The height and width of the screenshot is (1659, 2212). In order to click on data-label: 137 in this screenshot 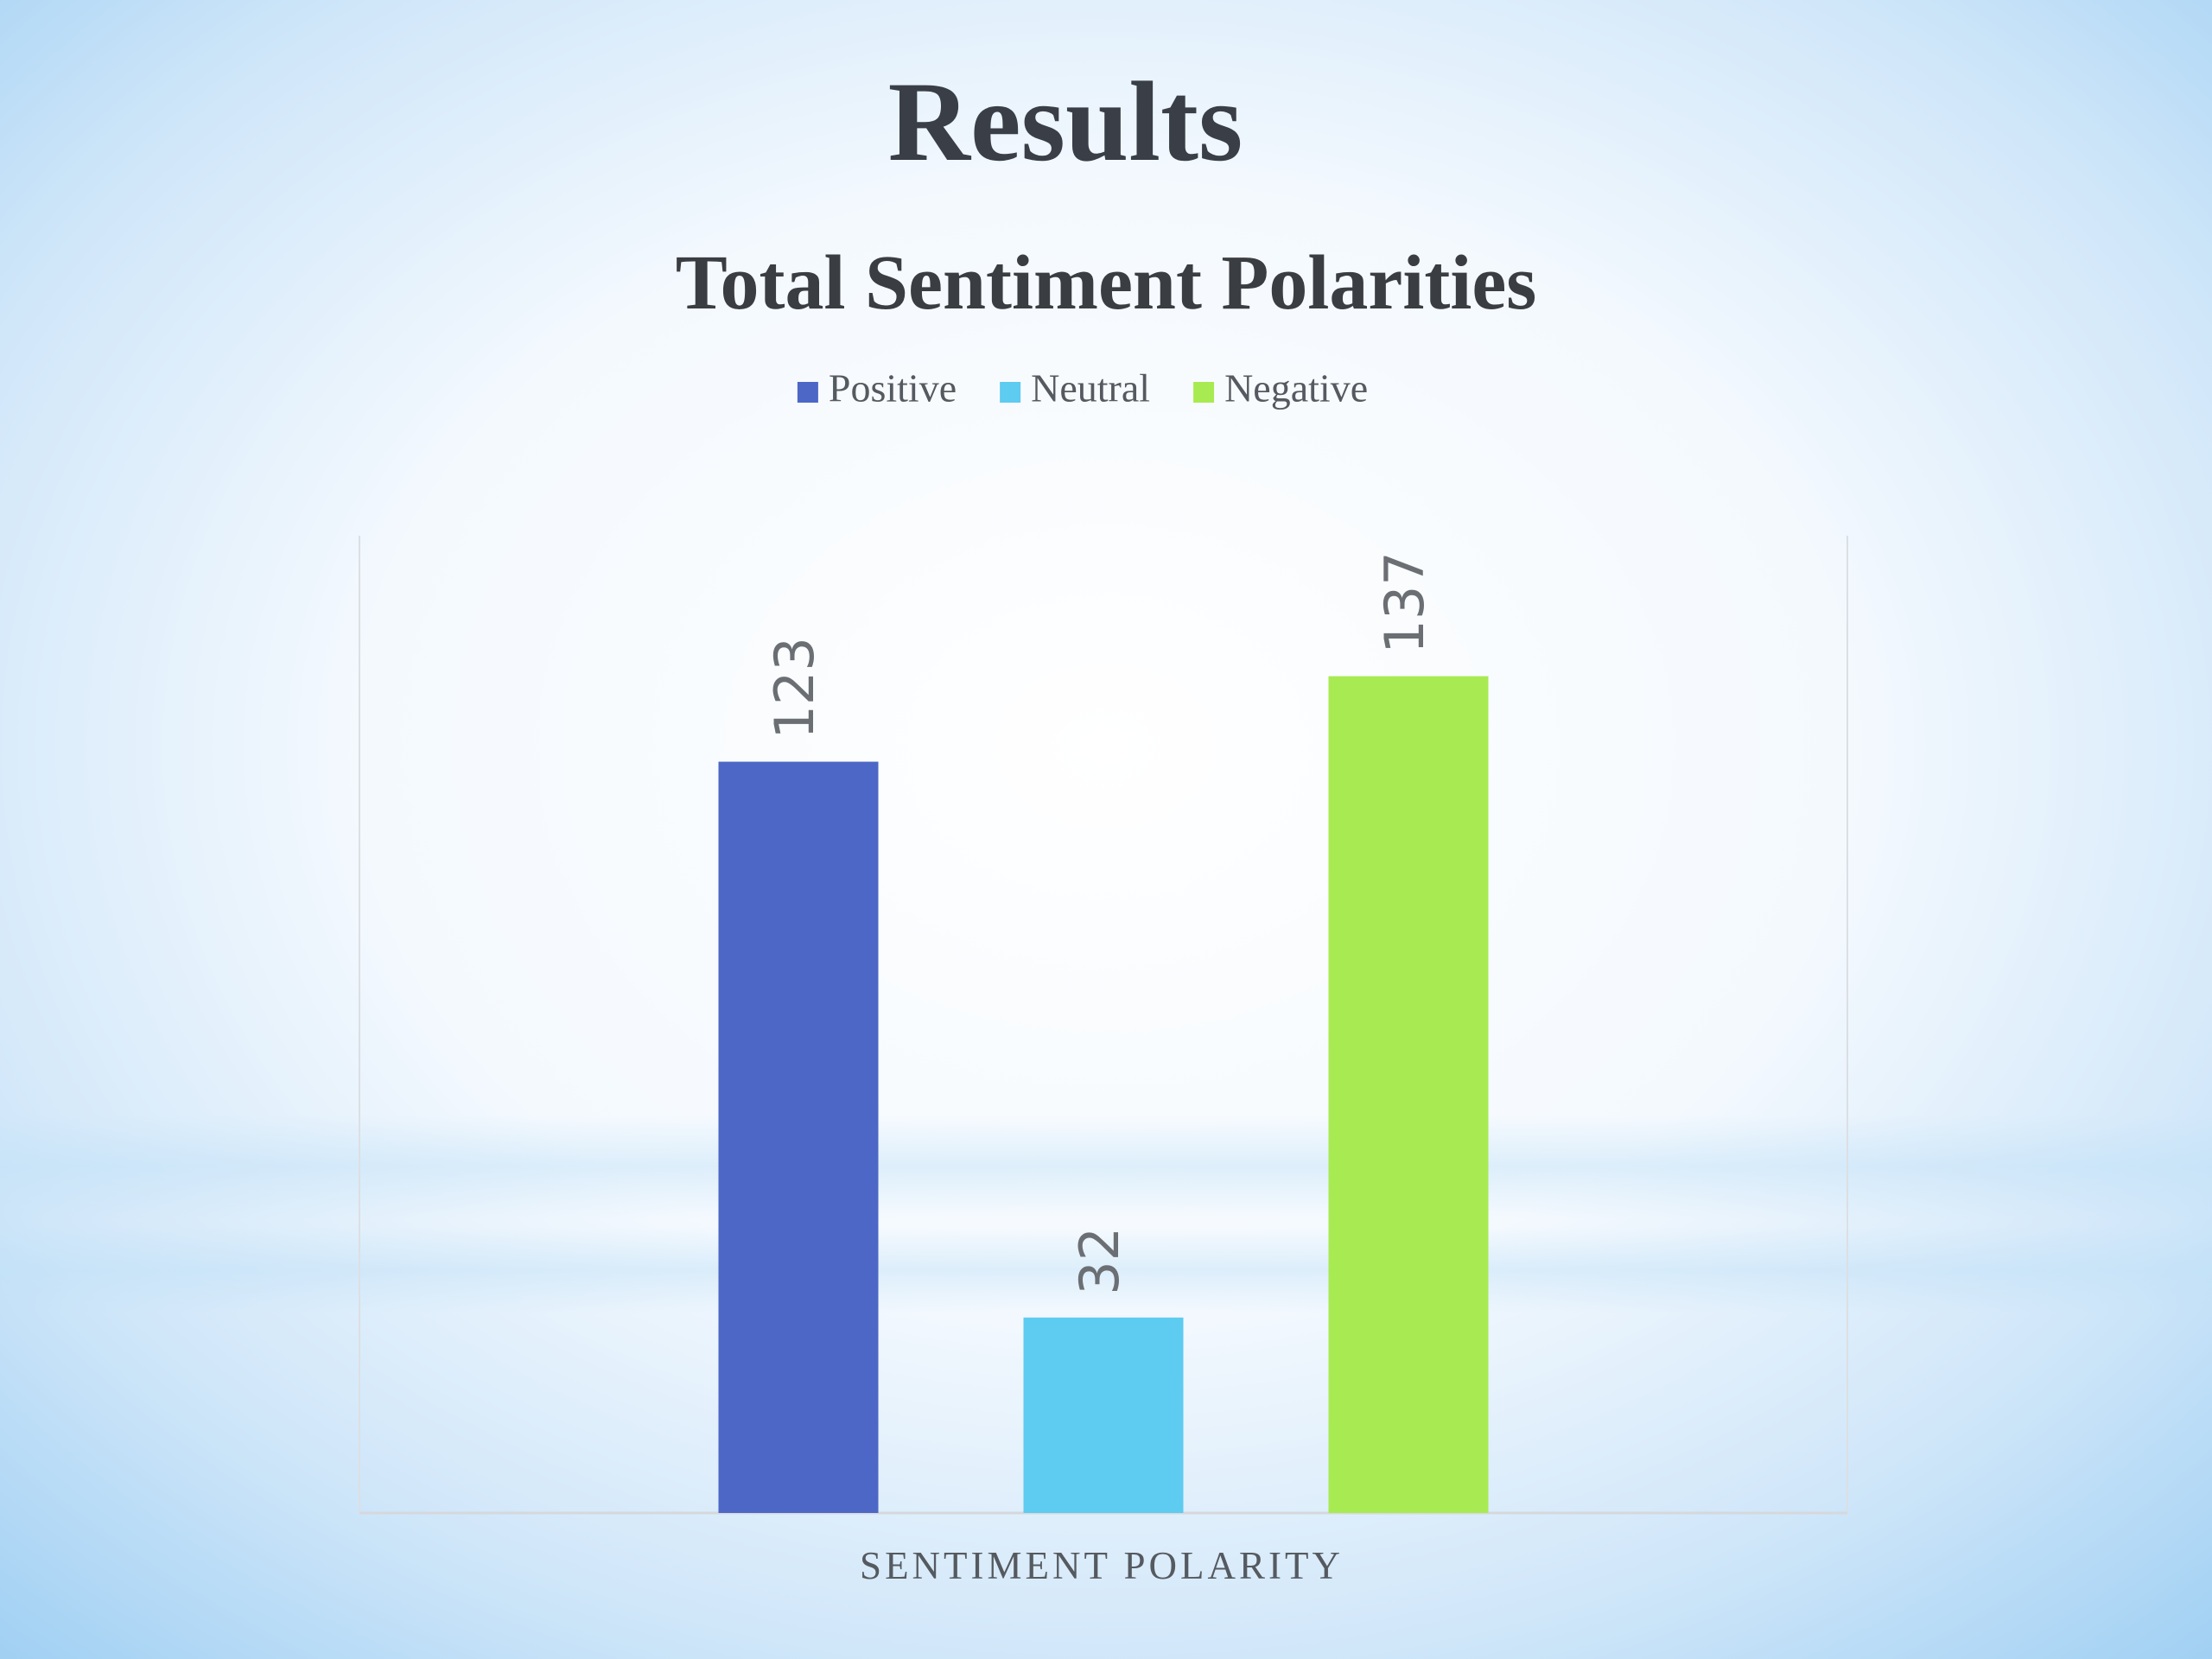, I will do `click(1404, 602)`.